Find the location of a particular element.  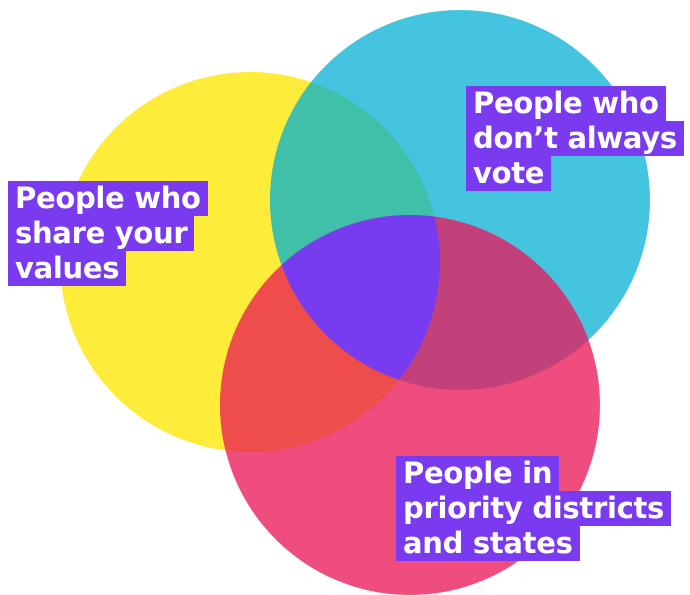

priority-areas-label-line-2: priority districts is located at coordinates (534, 508).